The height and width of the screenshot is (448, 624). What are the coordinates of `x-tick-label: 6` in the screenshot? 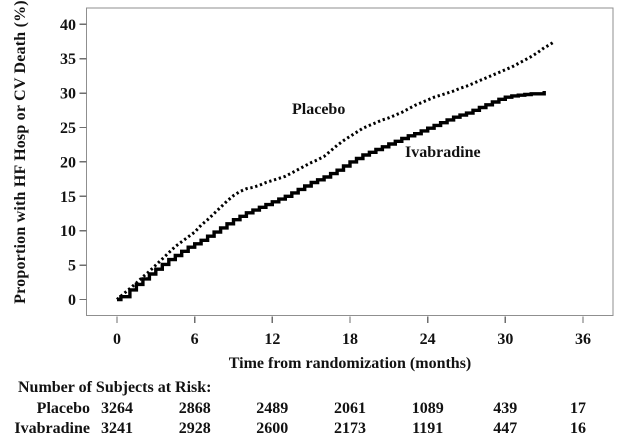 It's located at (195, 339).